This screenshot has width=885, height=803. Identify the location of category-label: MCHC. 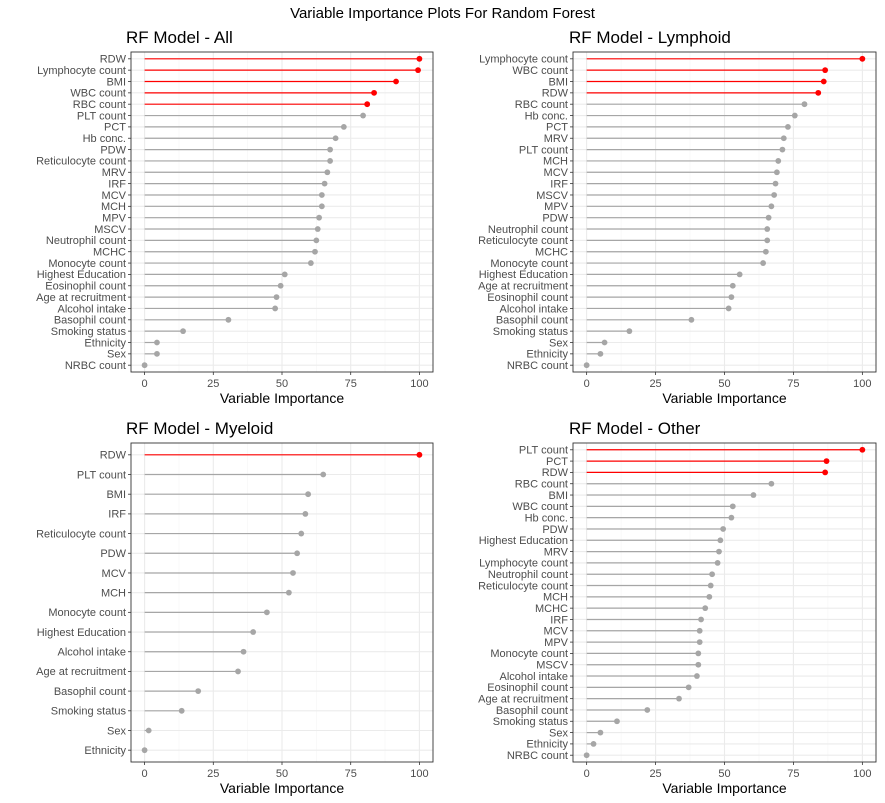
(551, 253).